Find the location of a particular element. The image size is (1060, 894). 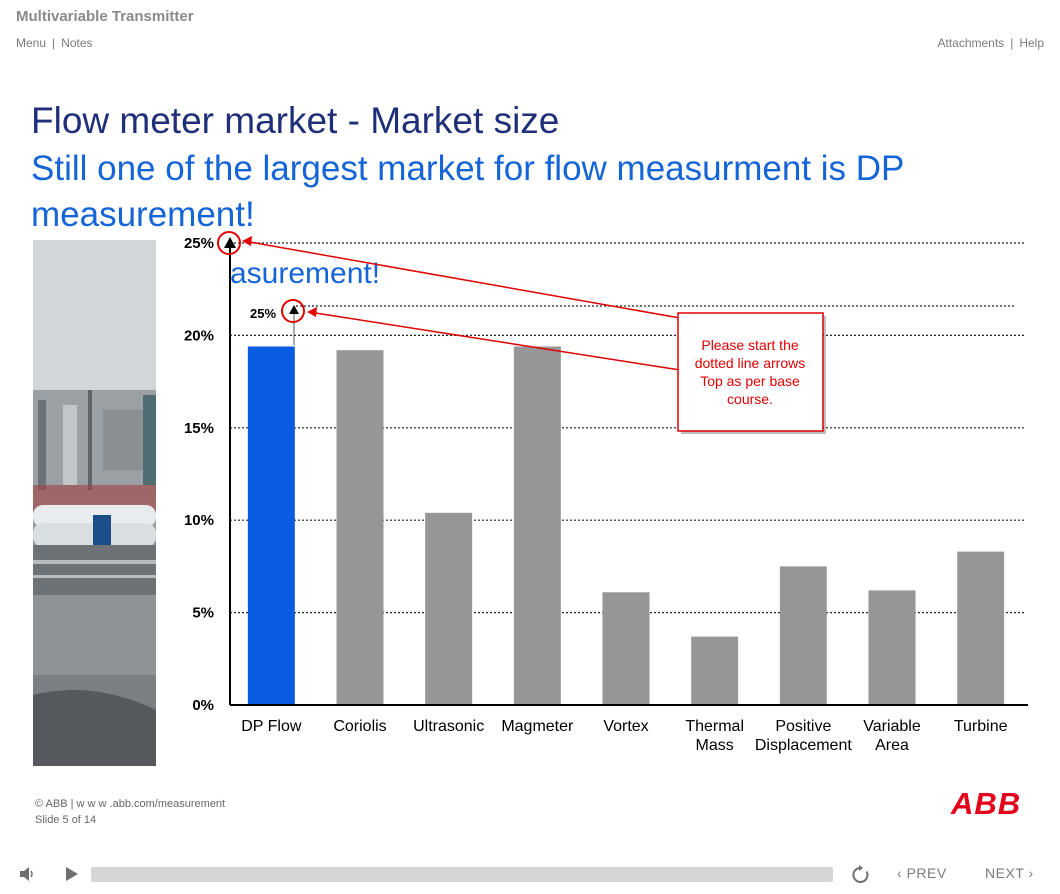

app-title: Multivariable Transmitter is located at coordinates (105, 16).